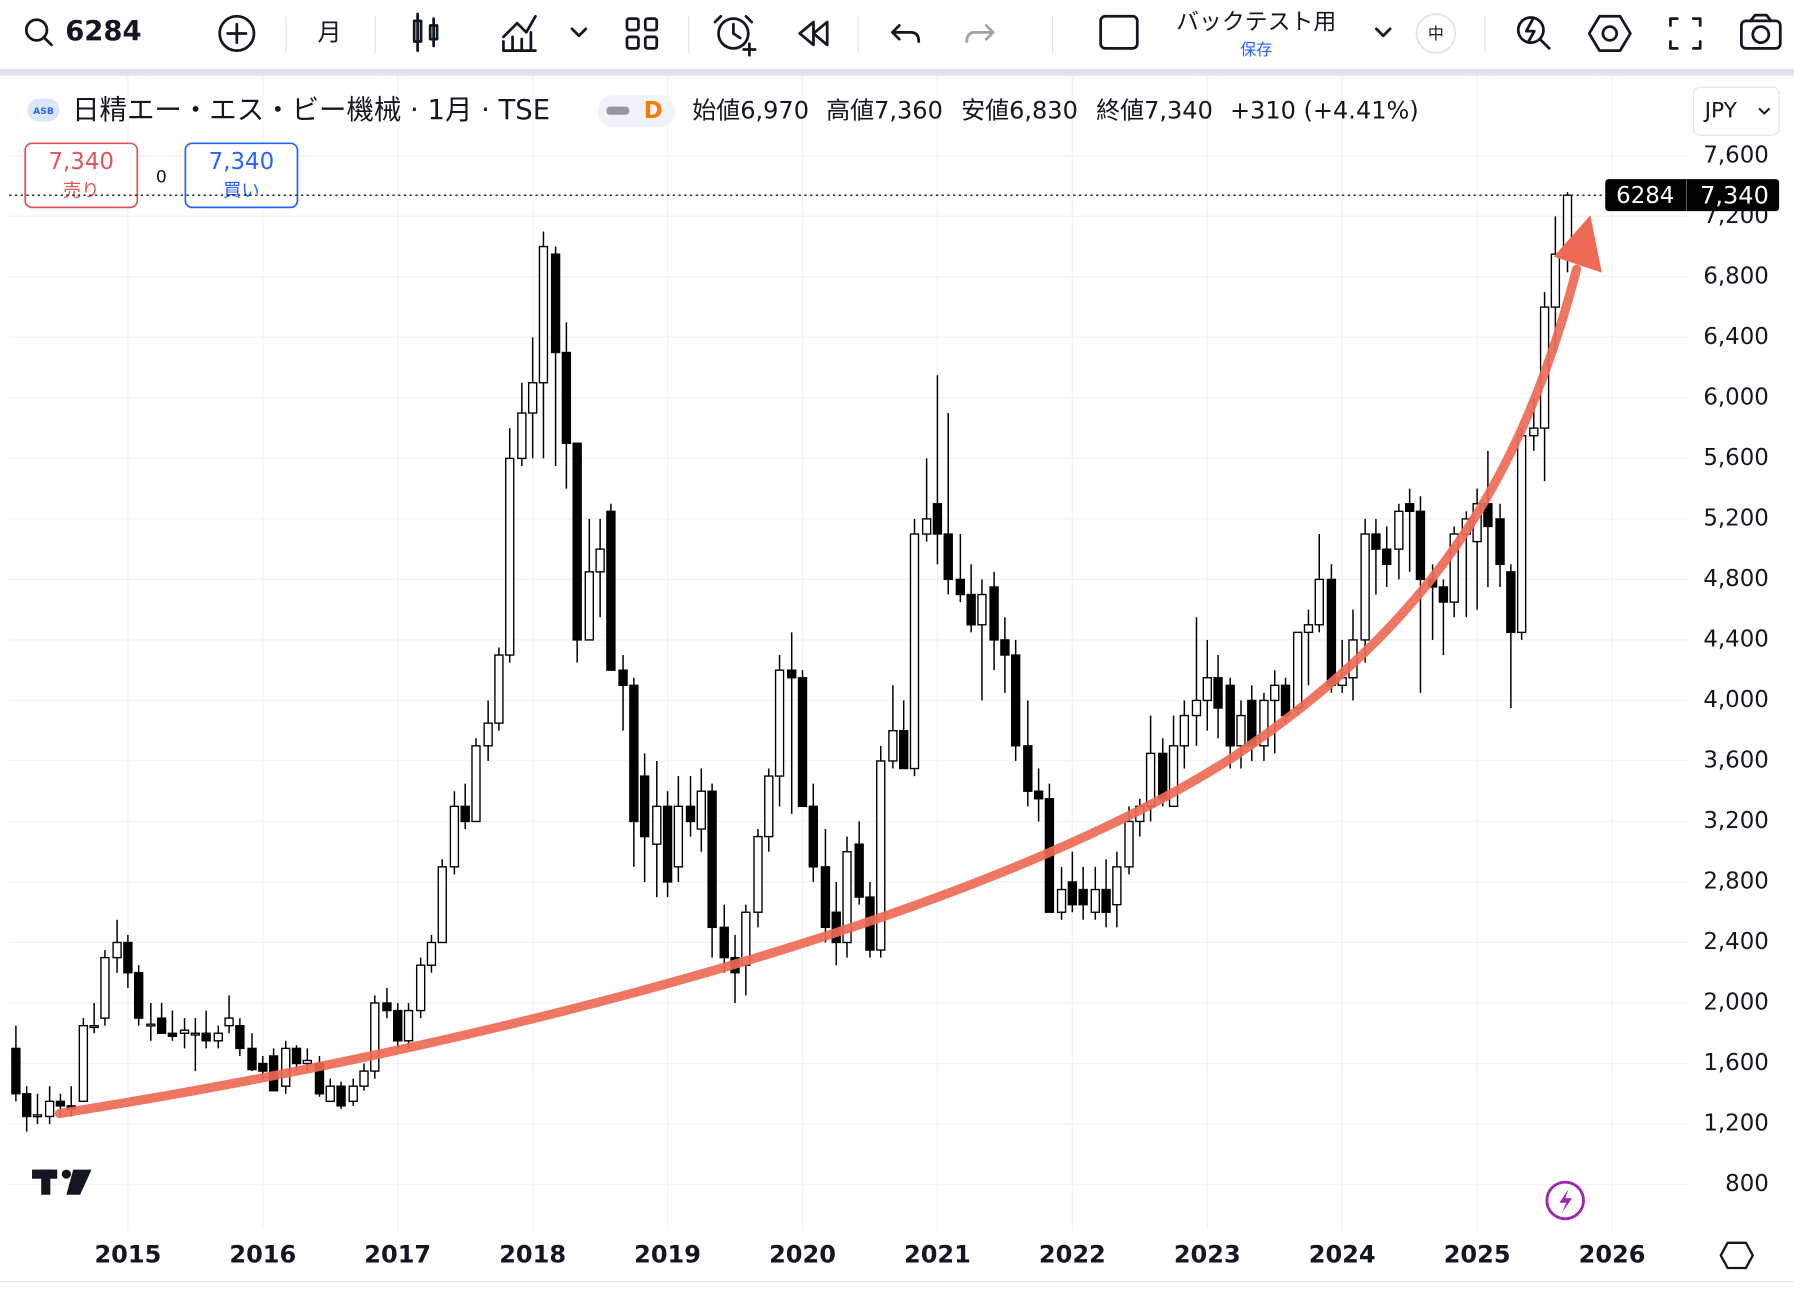 This screenshot has width=1794, height=1290. What do you see at coordinates (237, 33) in the screenshot?
I see `add-symbol` at bounding box center [237, 33].